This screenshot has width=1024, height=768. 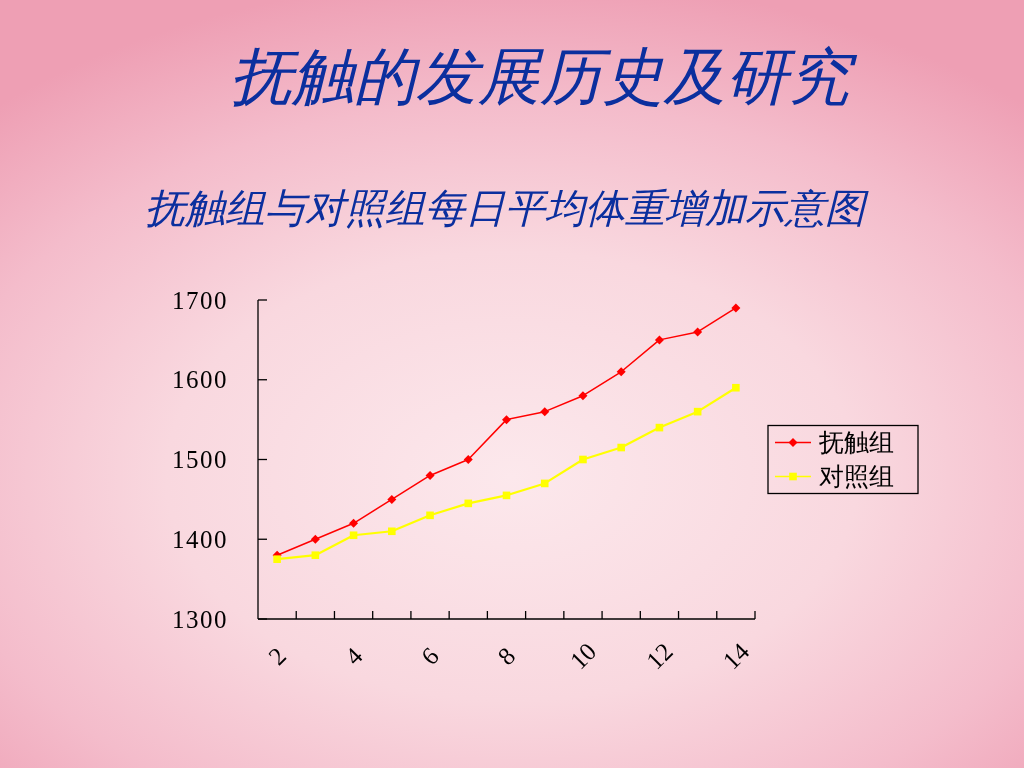 What do you see at coordinates (200, 380) in the screenshot?
I see `y-tick-label: 1600` at bounding box center [200, 380].